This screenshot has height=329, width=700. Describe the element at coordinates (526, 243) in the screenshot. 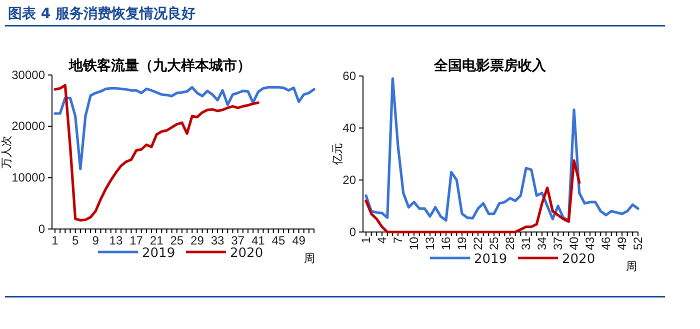

I see `x-tick-label: 31` at that location.